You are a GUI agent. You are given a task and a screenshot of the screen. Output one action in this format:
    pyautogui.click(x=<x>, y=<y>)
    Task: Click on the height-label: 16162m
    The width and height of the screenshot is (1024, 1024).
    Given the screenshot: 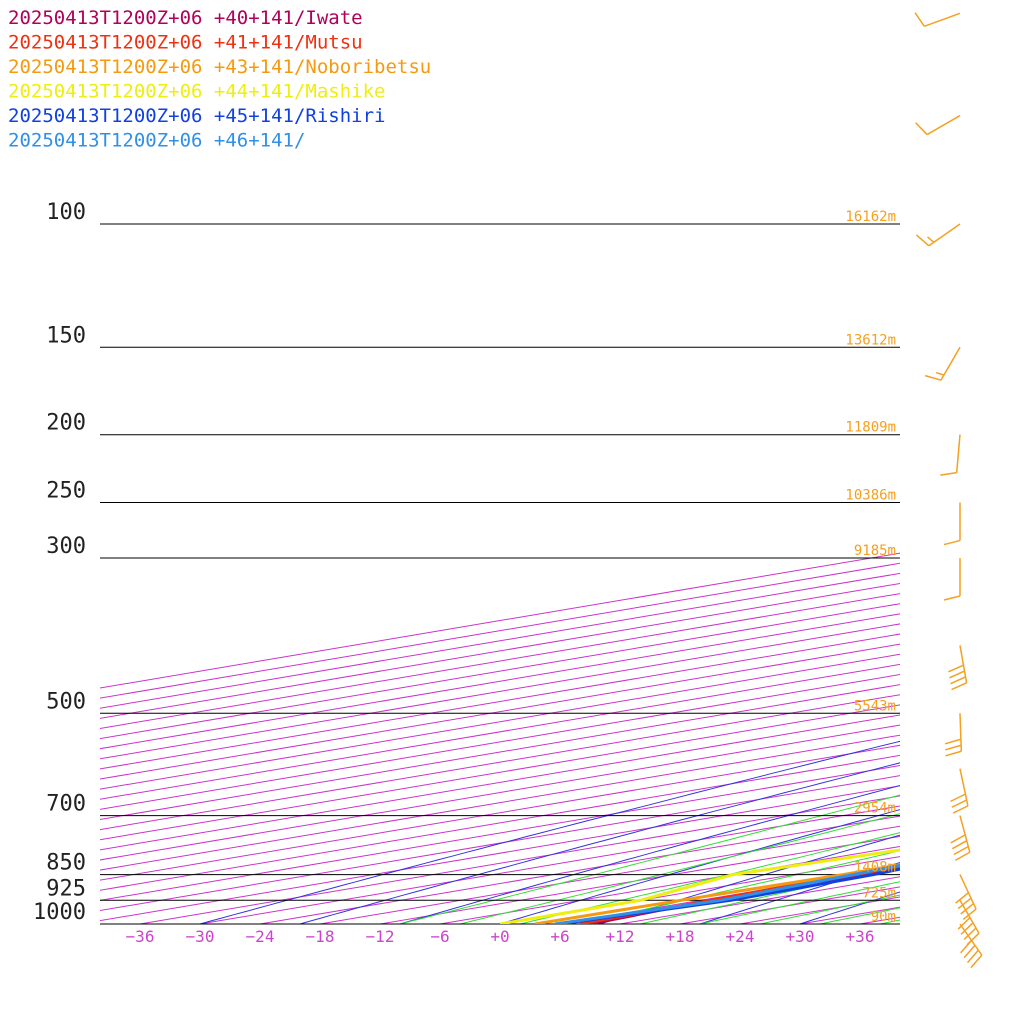 What is the action you would take?
    pyautogui.click(x=870, y=217)
    